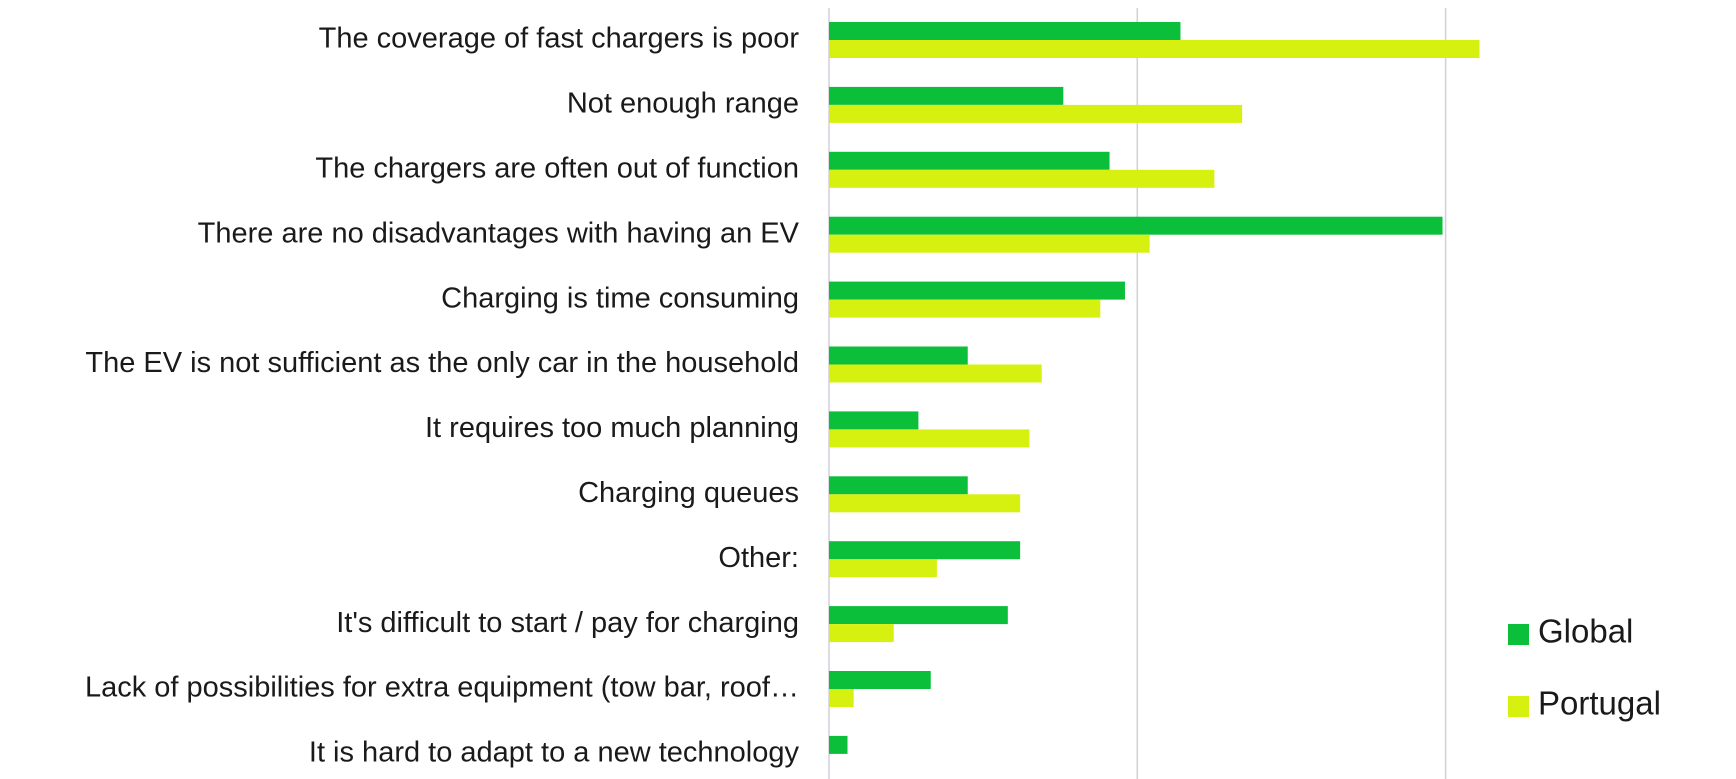 This screenshot has height=779, width=1736. Describe the element at coordinates (559, 39) in the screenshot. I see `category-label: The coverage of fast chargers is poor` at that location.